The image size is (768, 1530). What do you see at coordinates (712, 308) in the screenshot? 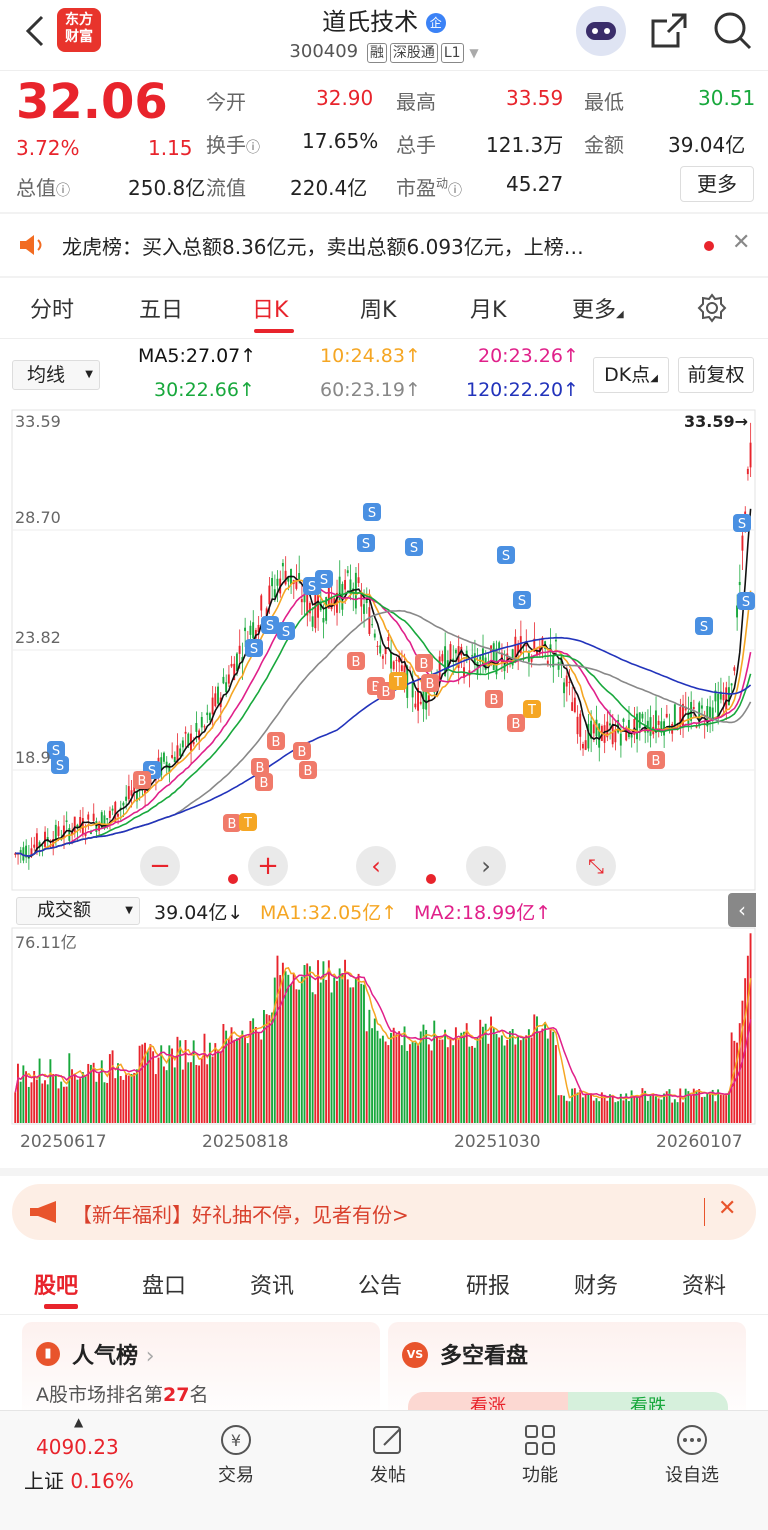
I see `settings-gear-icon` at bounding box center [712, 308].